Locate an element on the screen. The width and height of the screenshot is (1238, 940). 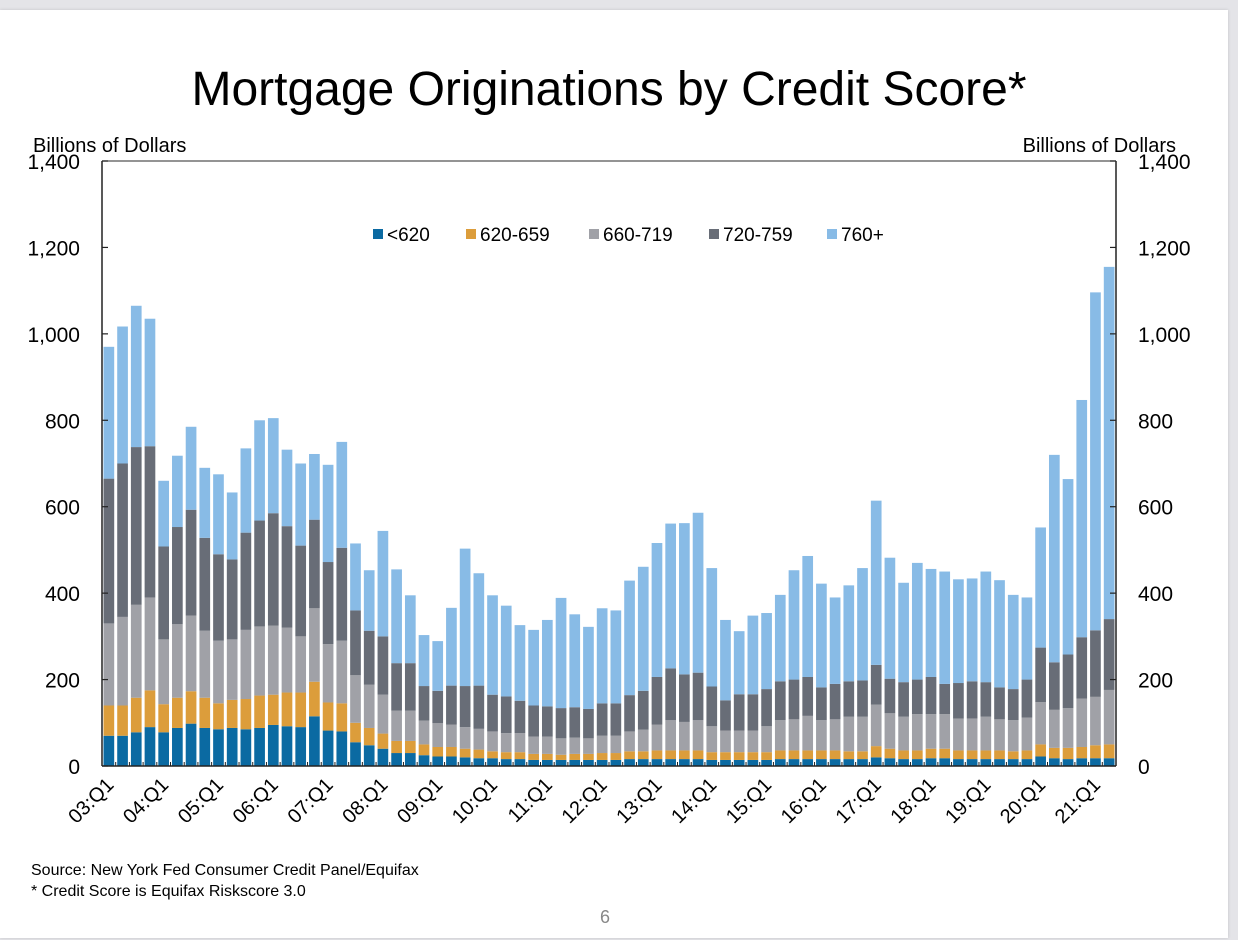
x-tick-label: 12:Q1 is located at coordinates (585, 801).